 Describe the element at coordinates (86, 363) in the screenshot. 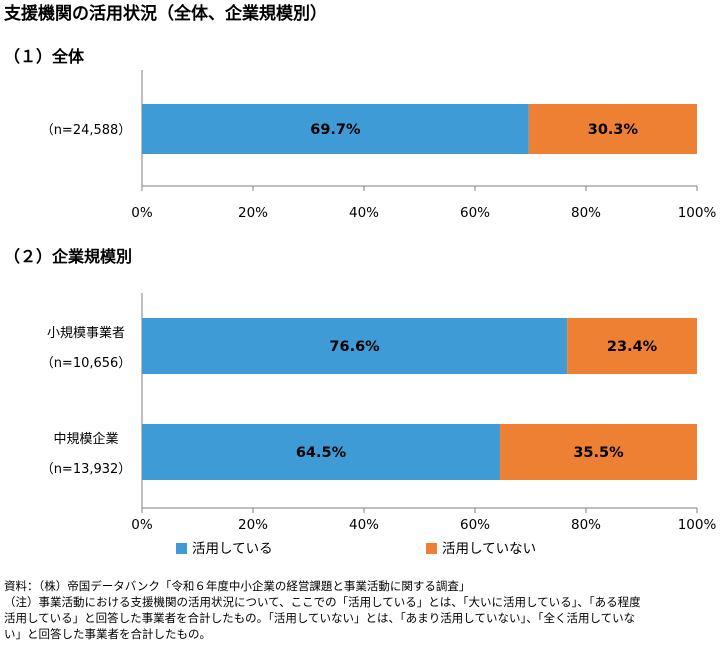

I see `category-n-label: （n=10,656）` at that location.